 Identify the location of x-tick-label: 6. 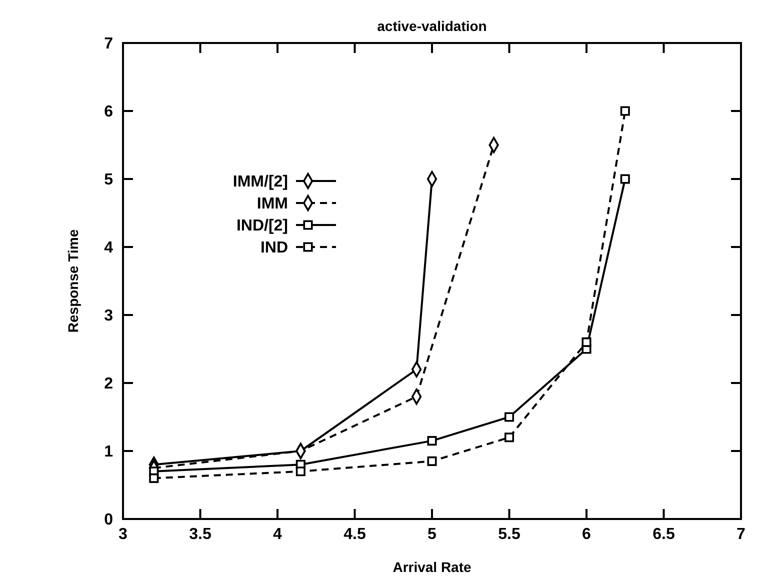
(587, 534).